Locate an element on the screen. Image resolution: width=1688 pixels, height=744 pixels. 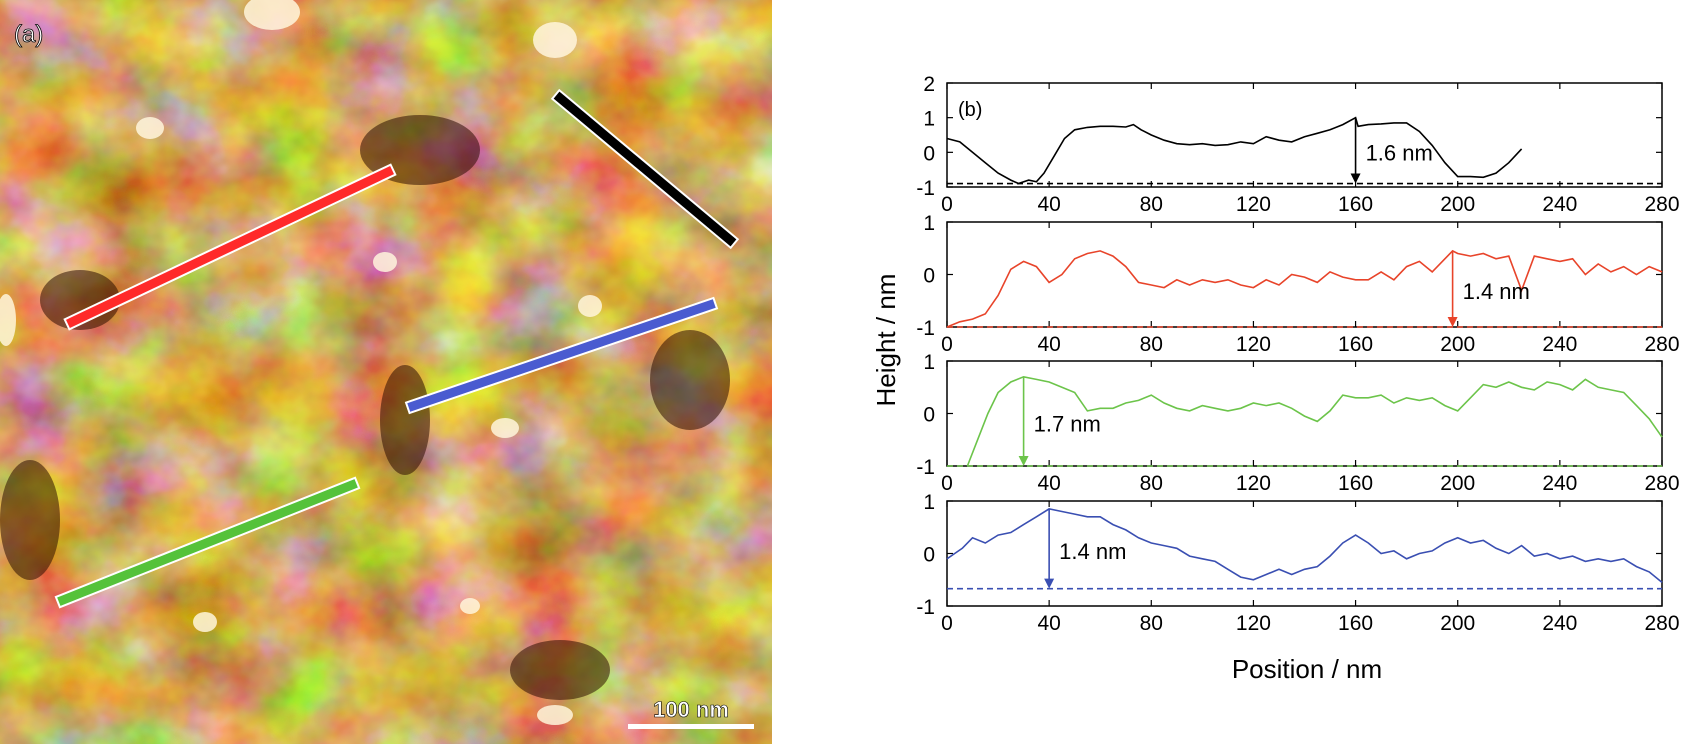
profile-chart-3: 0 40 80 120 160 200 240 280 -1 0 1 1.7 nm is located at coordinates (1297, 423).